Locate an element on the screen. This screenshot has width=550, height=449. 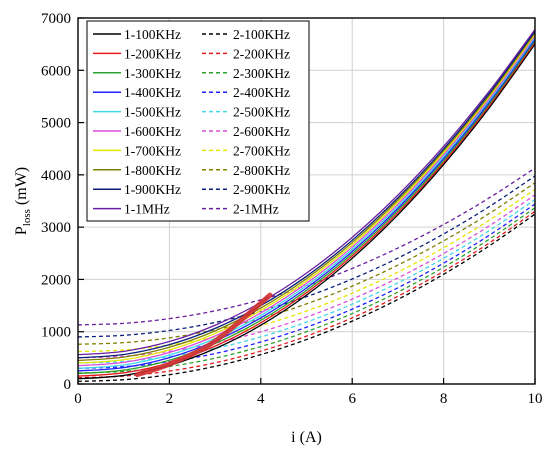
y-tick-label: 1000 is located at coordinates (56, 333).